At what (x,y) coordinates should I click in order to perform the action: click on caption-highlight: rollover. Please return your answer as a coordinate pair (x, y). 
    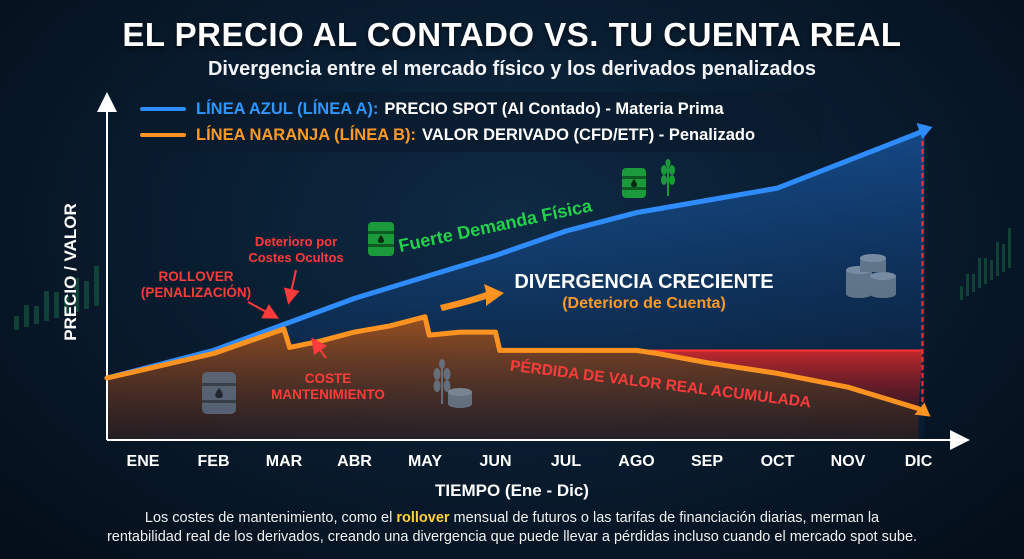
    Looking at the image, I should click on (423, 518).